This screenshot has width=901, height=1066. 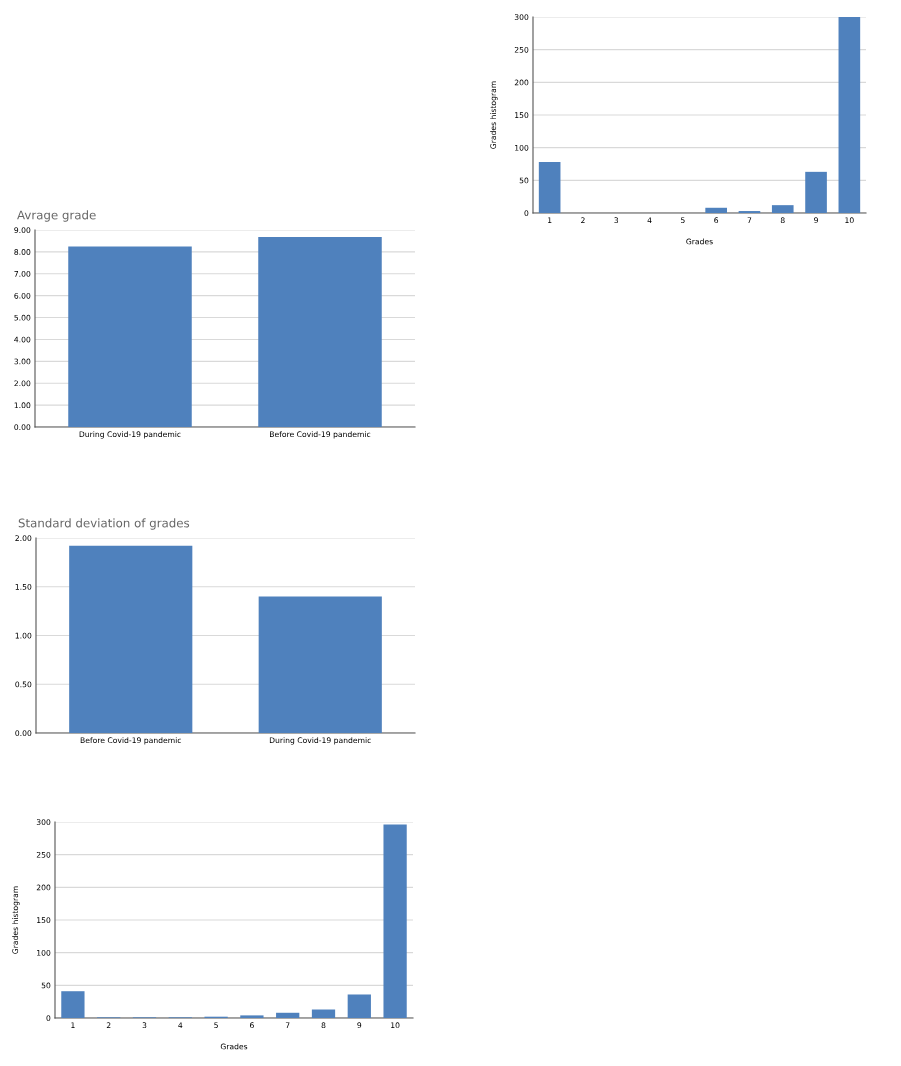 I want to click on chart-title: Avrage grade, so click(x=56, y=216).